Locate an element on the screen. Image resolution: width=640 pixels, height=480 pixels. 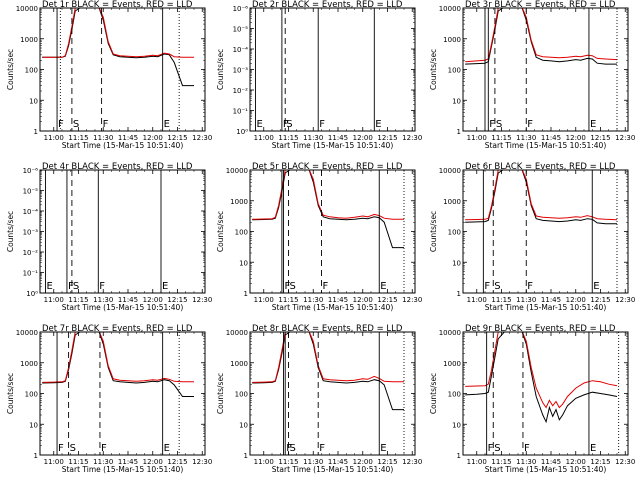
y-tick-label: 10⁻⁶ is located at coordinates (31, 171).